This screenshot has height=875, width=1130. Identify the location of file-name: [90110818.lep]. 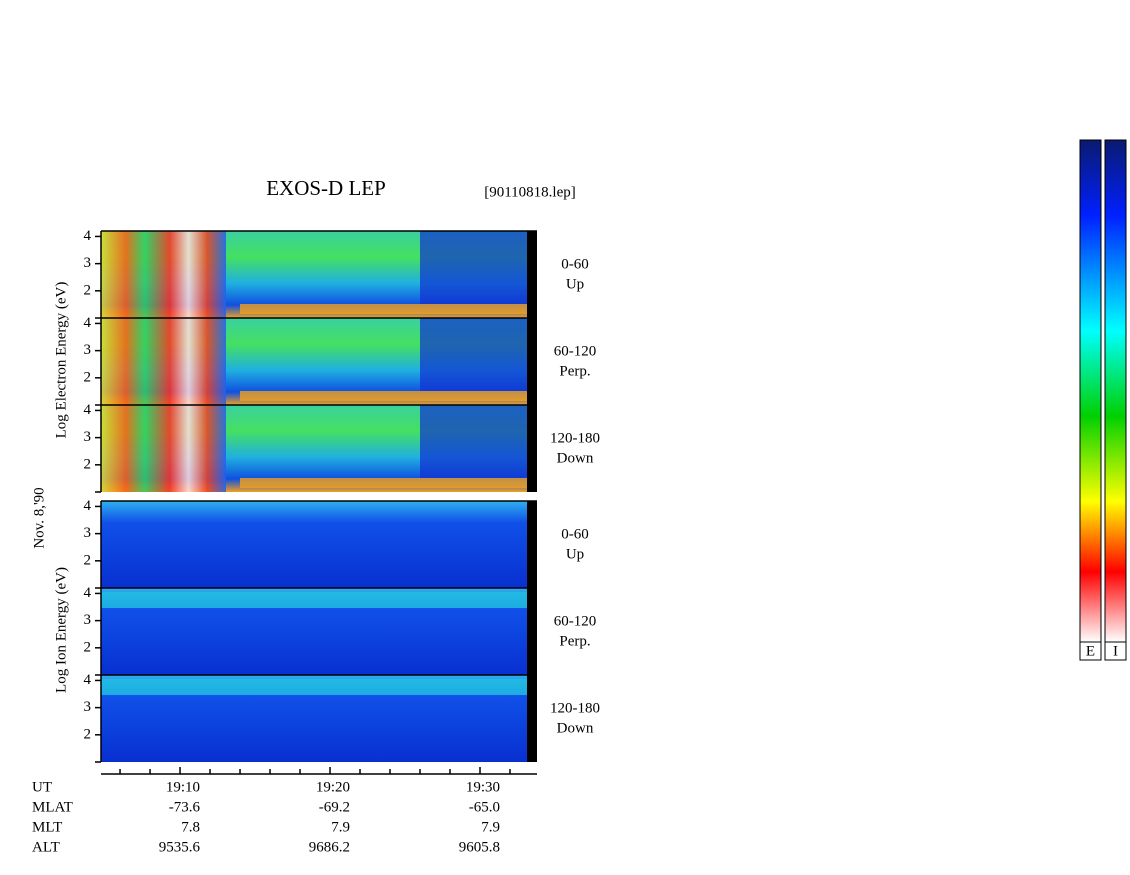
(530, 192).